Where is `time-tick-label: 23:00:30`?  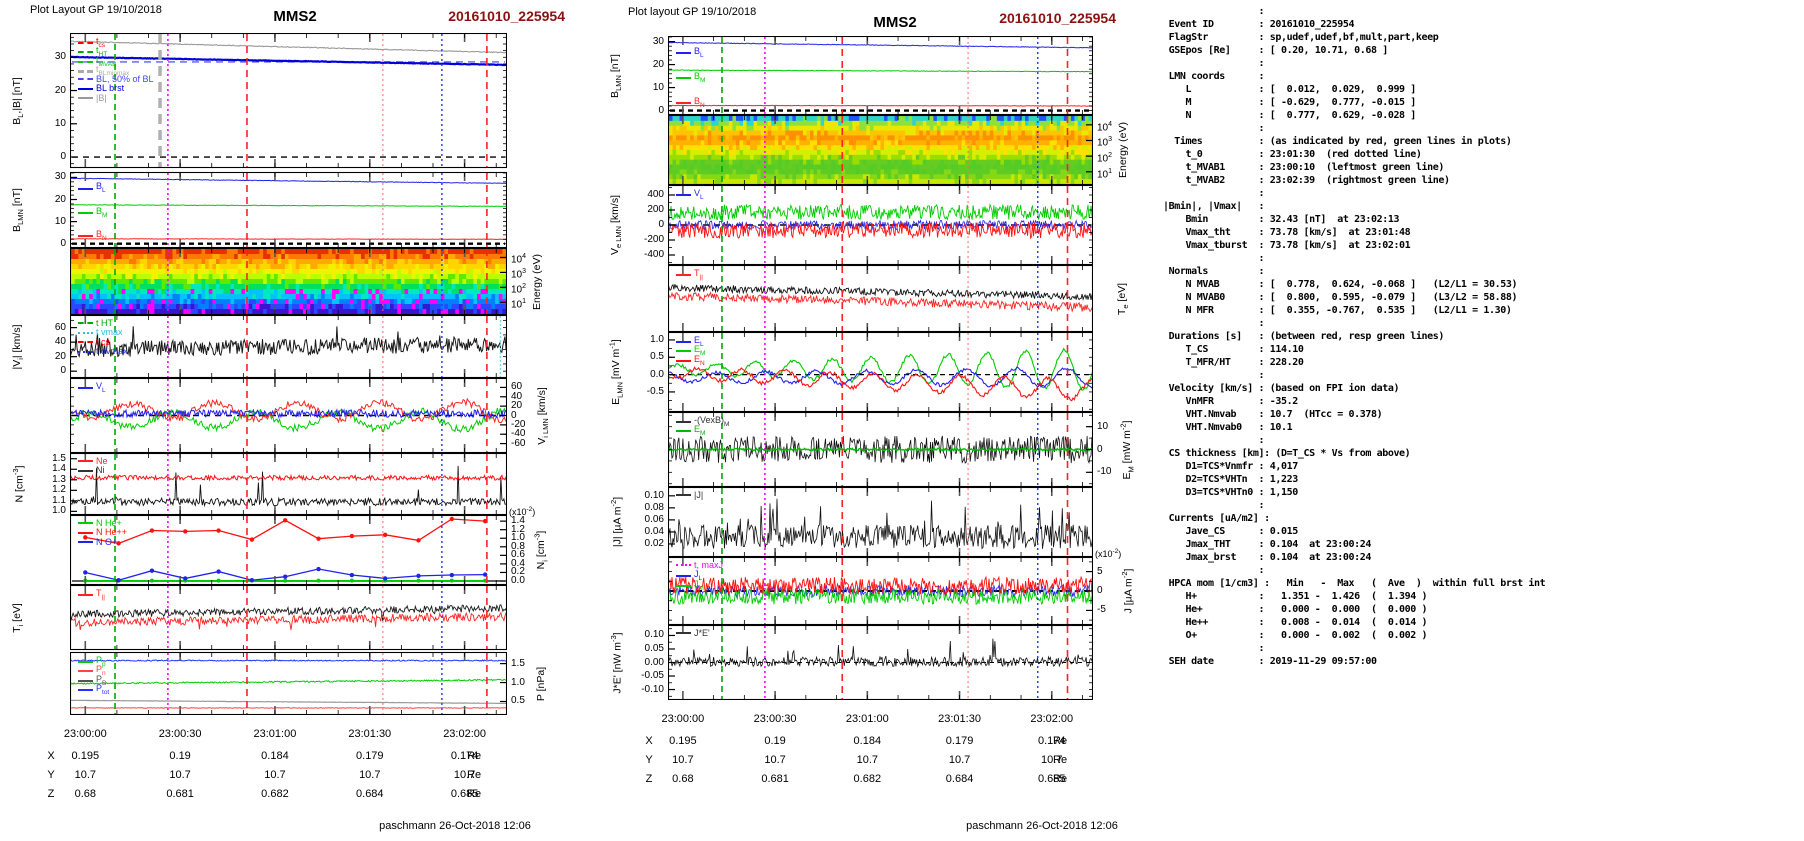
time-tick-label: 23:00:30 is located at coordinates (180, 734).